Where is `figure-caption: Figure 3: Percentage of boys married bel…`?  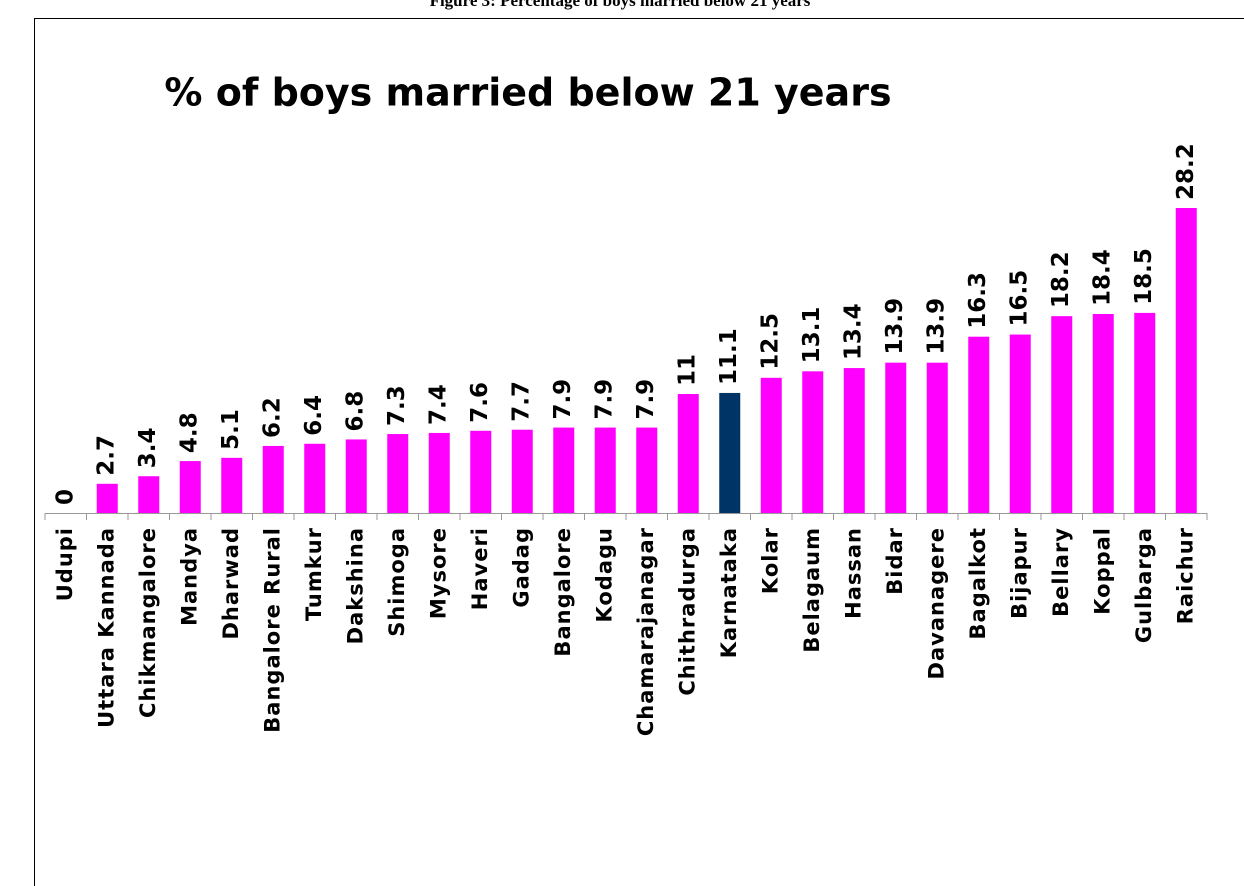 figure-caption: Figure 3: Percentage of boys married bel… is located at coordinates (620, 5).